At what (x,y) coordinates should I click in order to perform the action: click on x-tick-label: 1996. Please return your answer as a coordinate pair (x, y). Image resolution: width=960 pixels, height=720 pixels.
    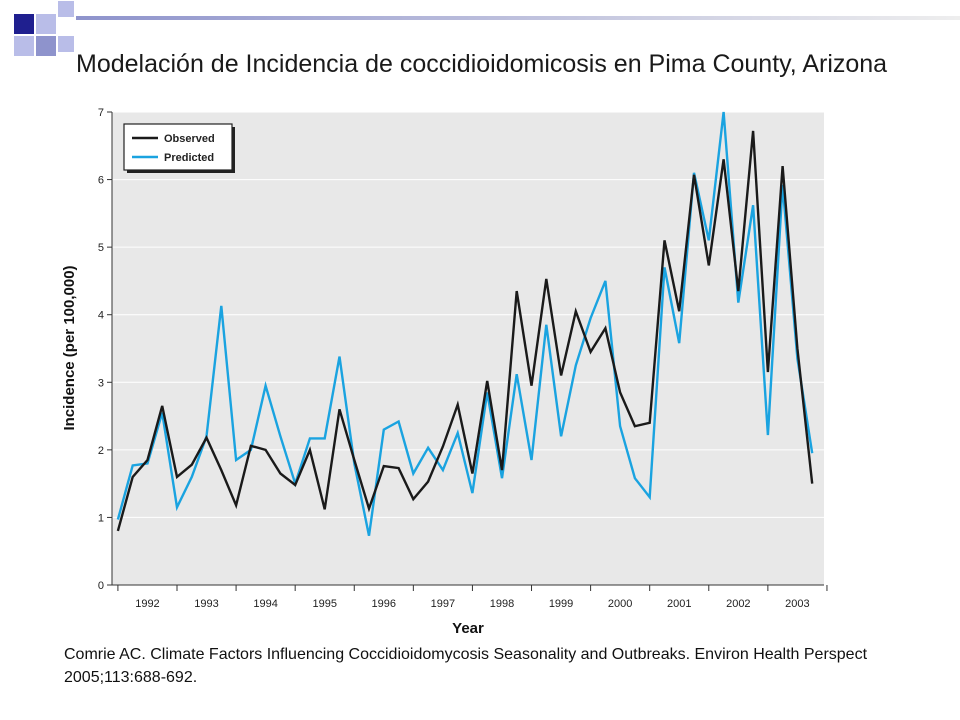
    Looking at the image, I should click on (384, 604).